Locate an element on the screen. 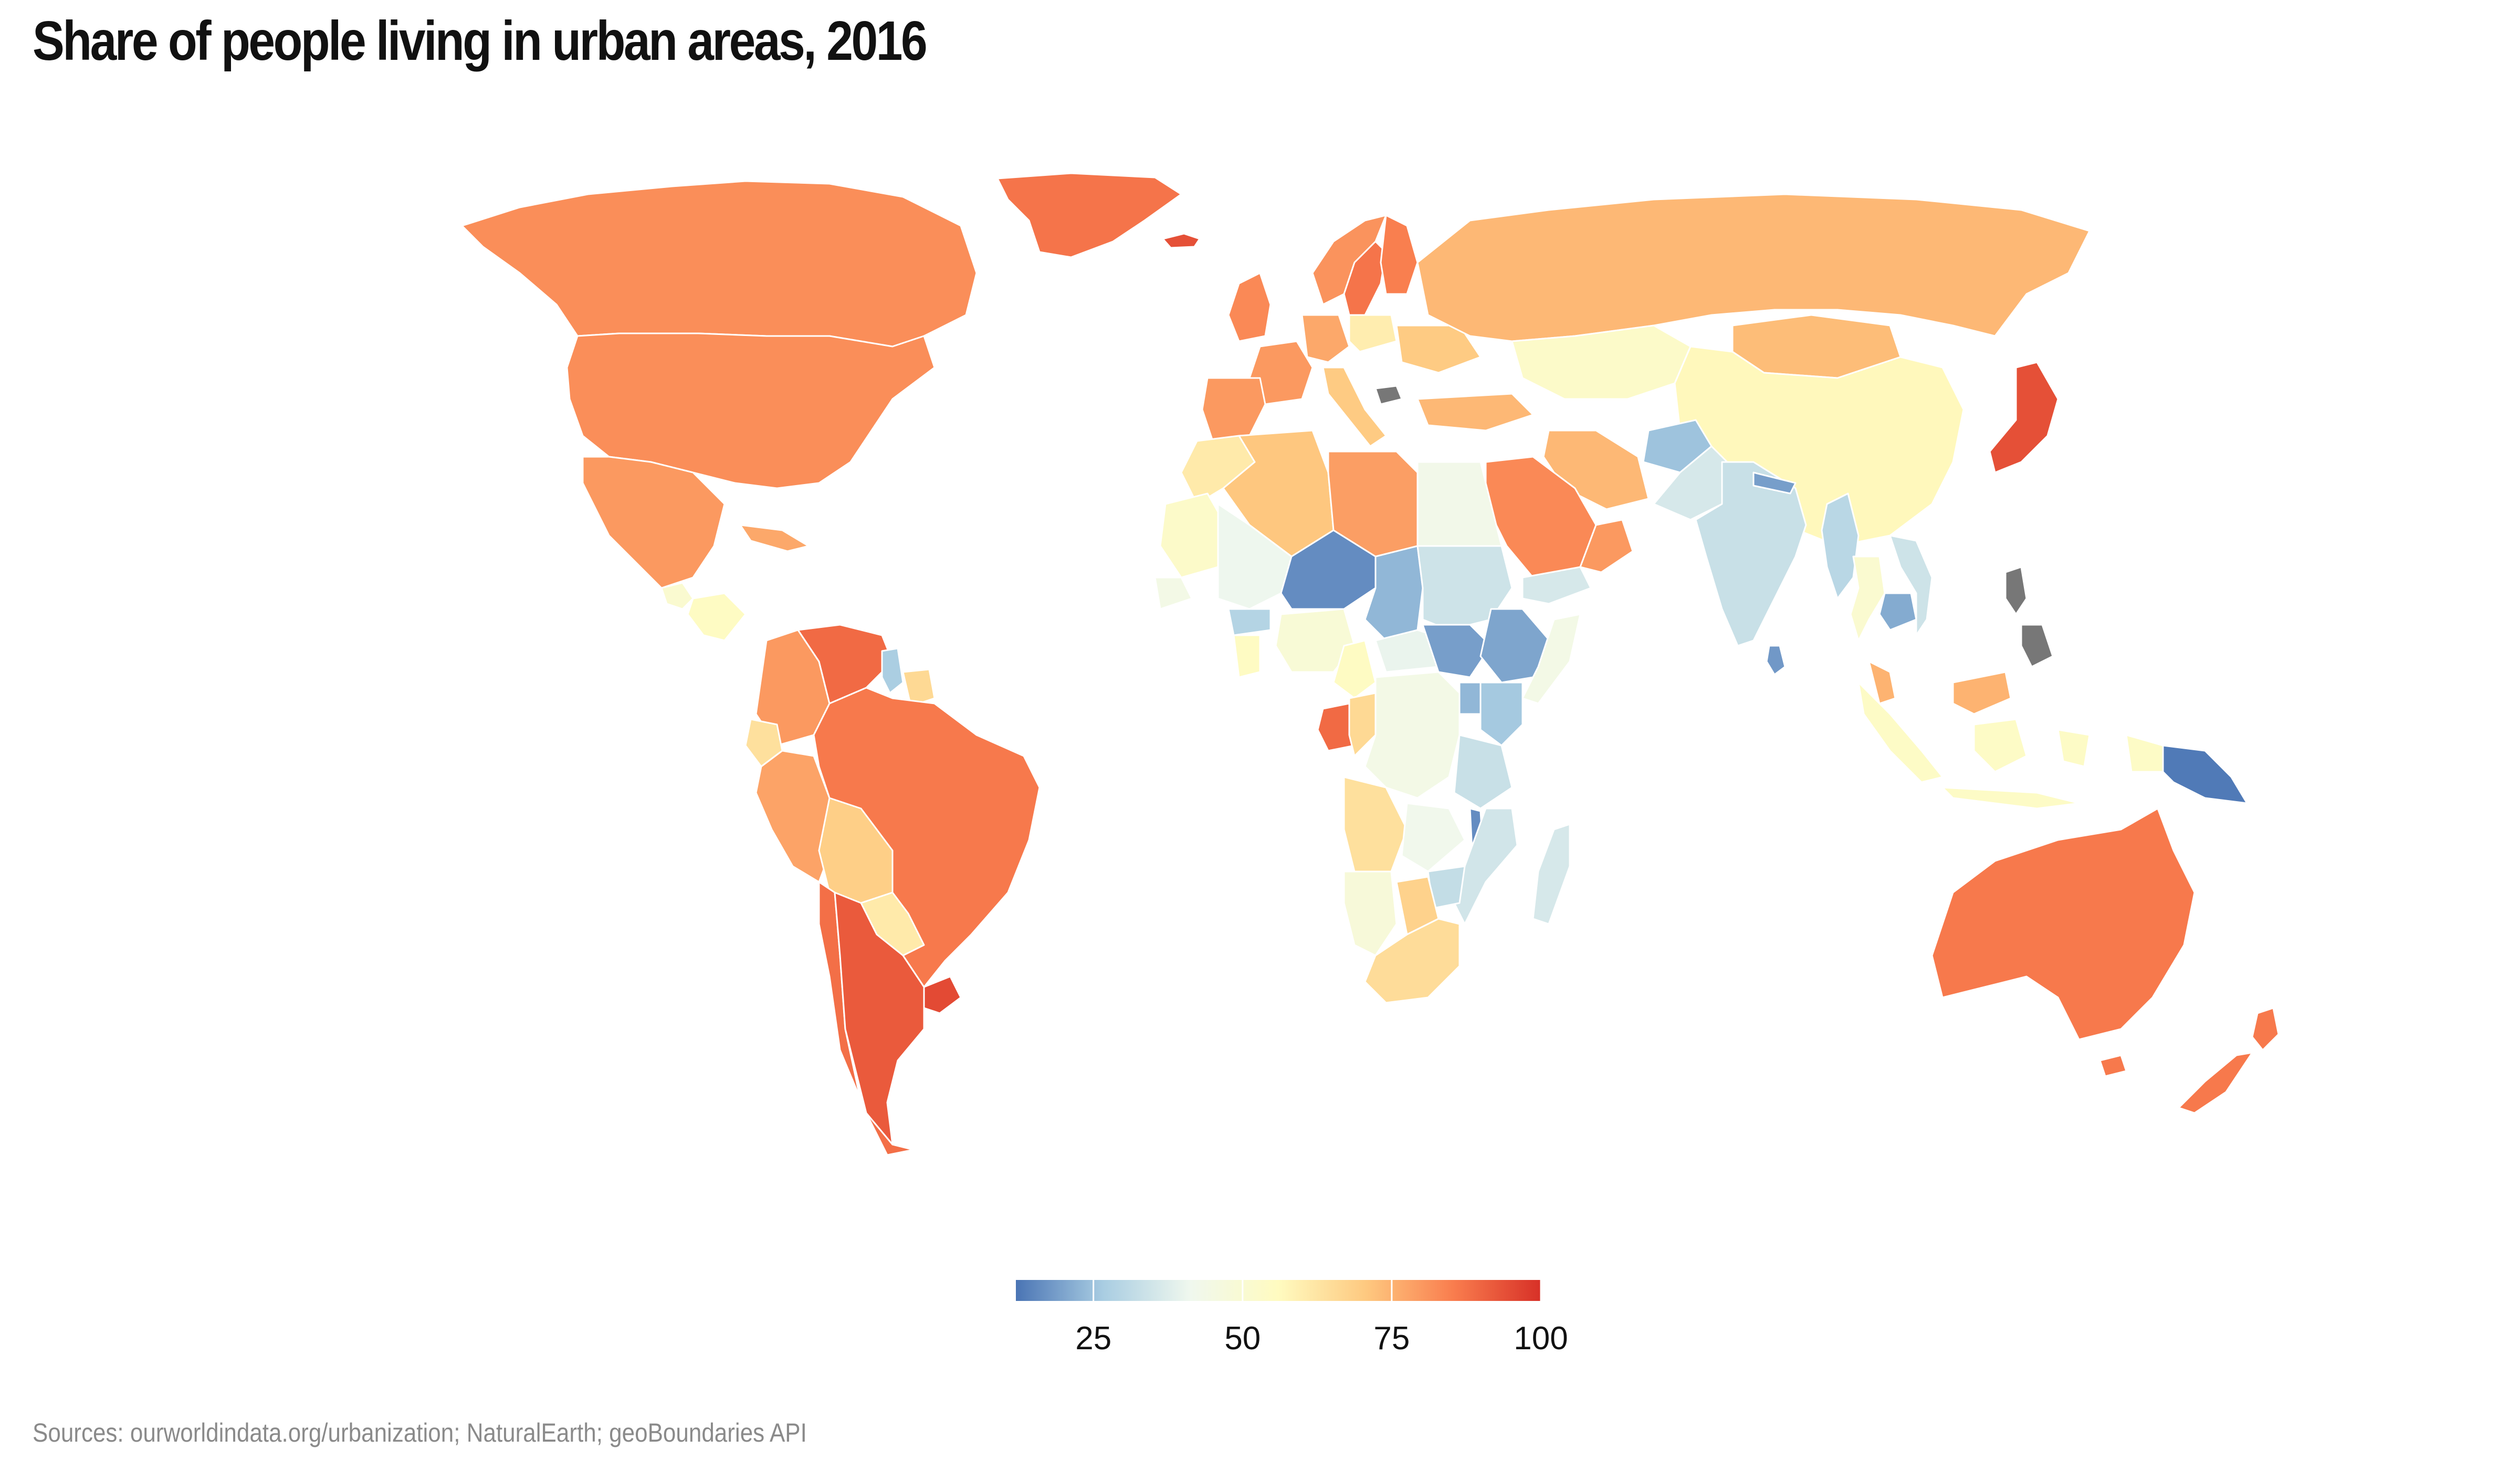 This screenshot has height=1470, width=2520. region-guatemala is located at coordinates (677, 596).